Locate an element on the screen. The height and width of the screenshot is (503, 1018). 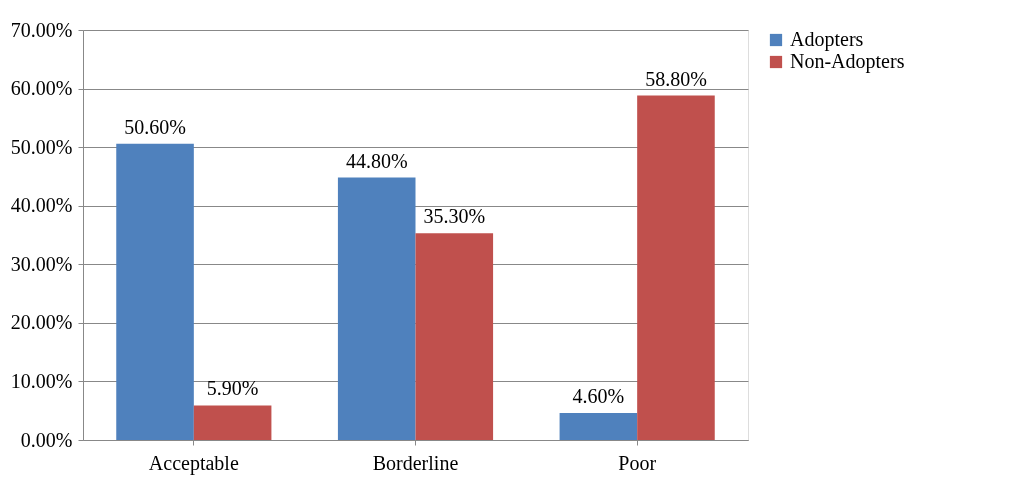
y-tick-label: 30.00% is located at coordinates (41, 263).